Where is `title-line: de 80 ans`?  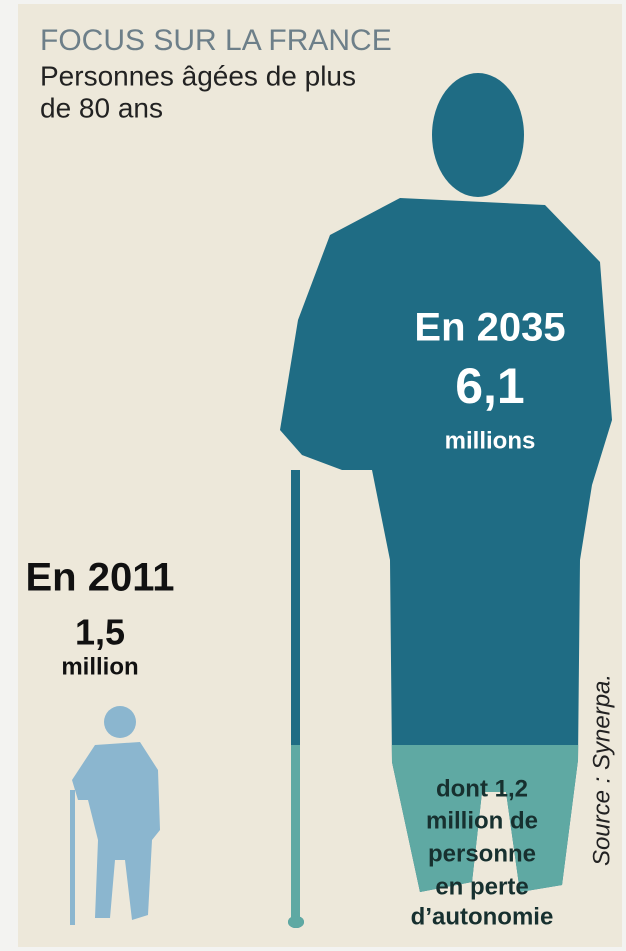 title-line: de 80 ans is located at coordinates (101, 107).